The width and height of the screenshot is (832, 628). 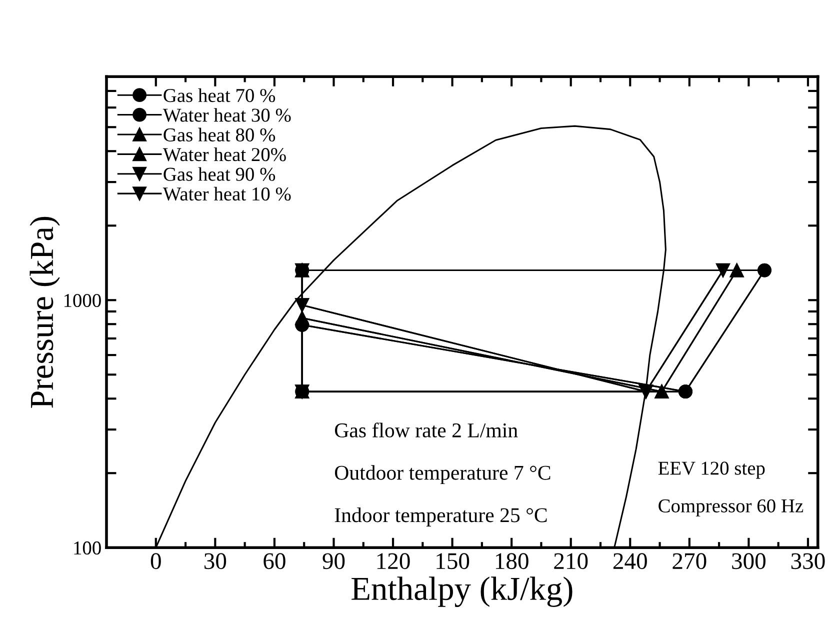 What do you see at coordinates (155, 561) in the screenshot?
I see `x-tick-label: 0` at bounding box center [155, 561].